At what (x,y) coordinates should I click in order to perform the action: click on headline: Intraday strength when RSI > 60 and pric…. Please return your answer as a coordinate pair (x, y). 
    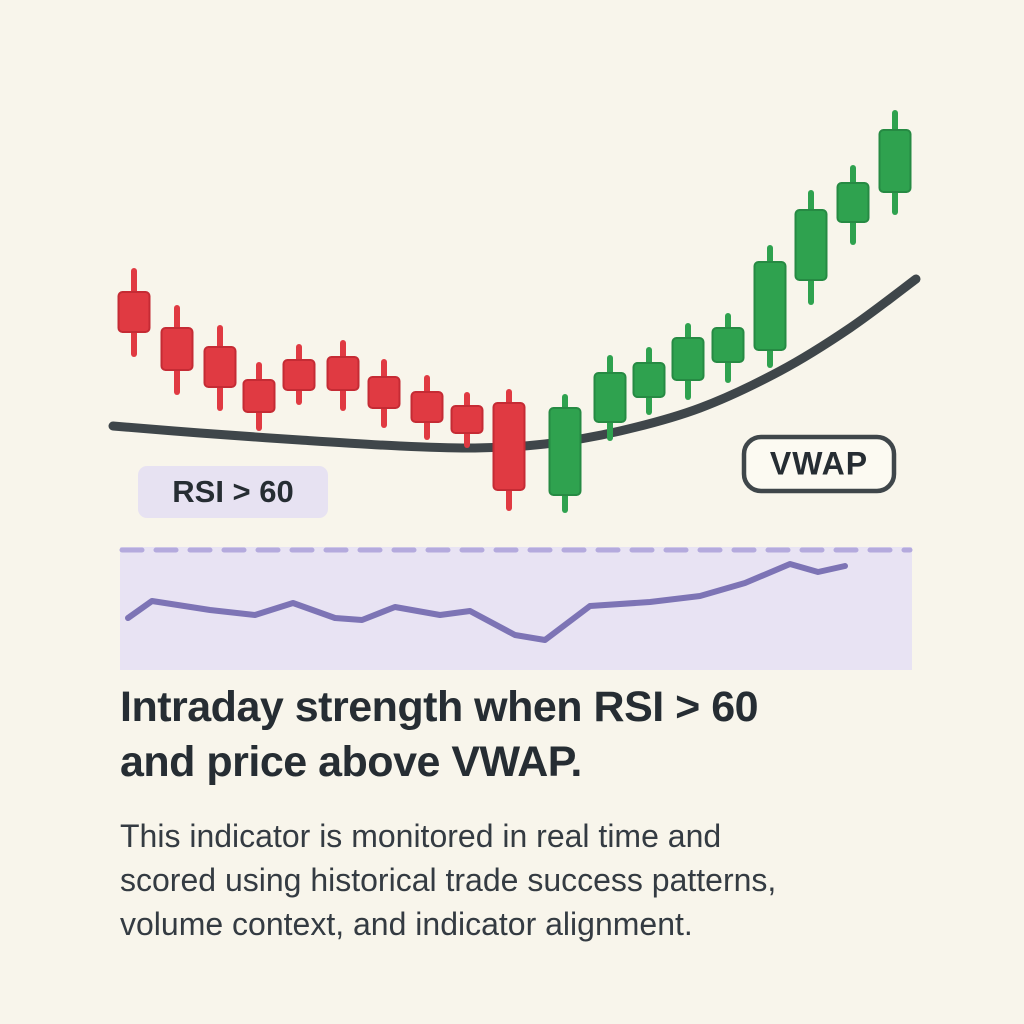
    Looking at the image, I should click on (439, 735).